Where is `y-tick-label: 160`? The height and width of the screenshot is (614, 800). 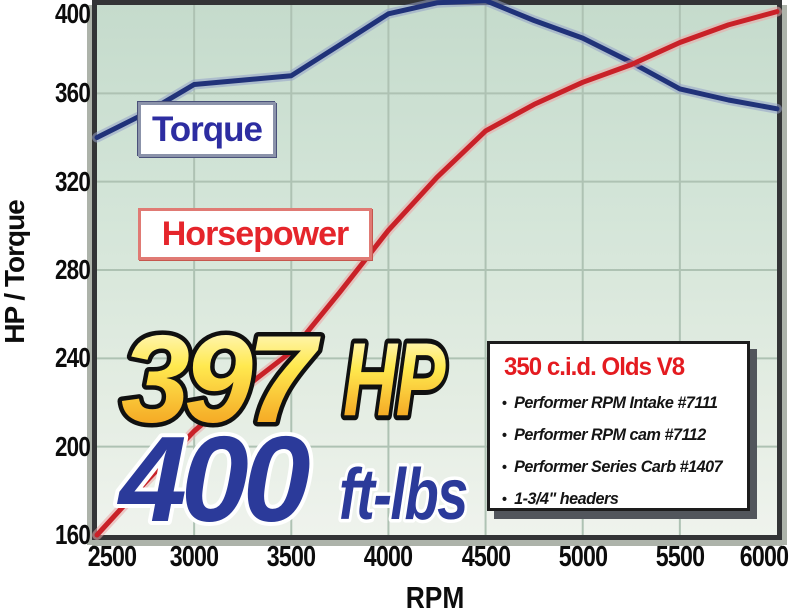
y-tick-label: 160 is located at coordinates (73, 534).